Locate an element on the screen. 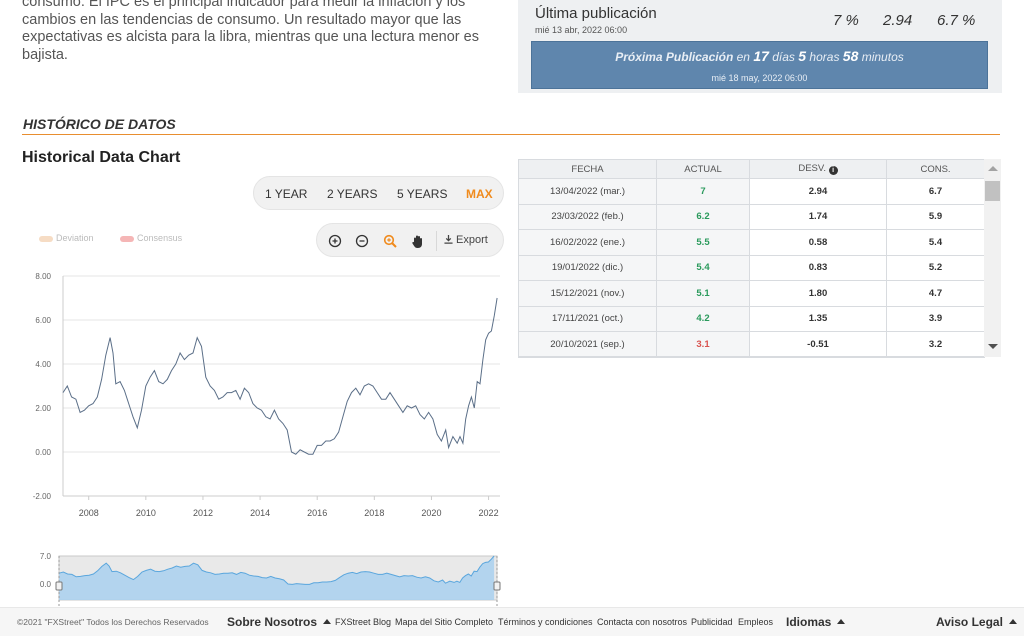  x-tick-label: 2008 is located at coordinates (89, 513).